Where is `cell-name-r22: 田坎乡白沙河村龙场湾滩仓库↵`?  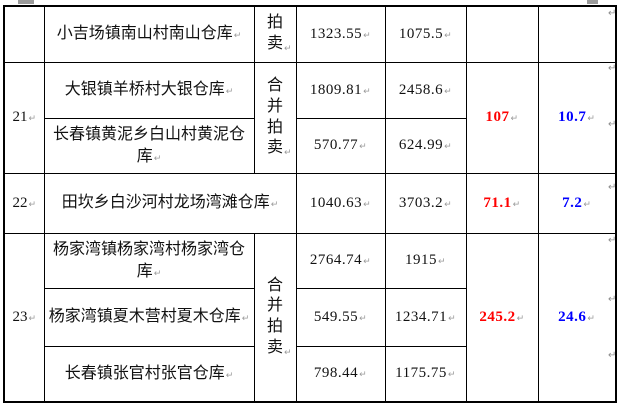
cell-name-r22: 田坎乡白沙河村龙场湾滩仓库↵ is located at coordinates (170, 203).